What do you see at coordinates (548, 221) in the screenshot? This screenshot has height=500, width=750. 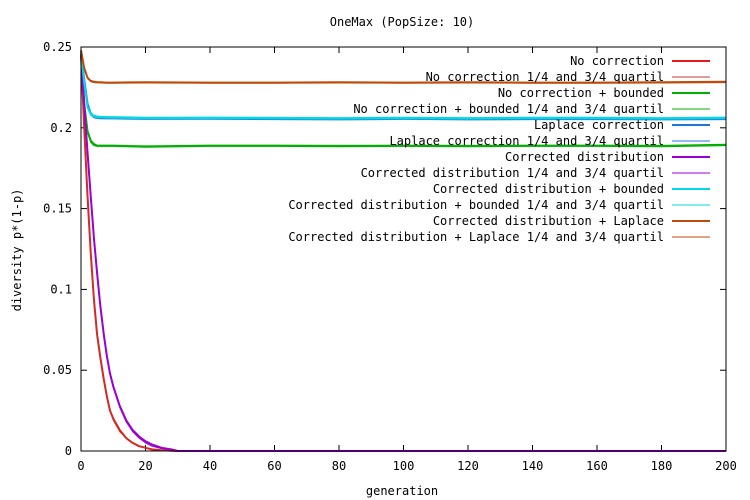 I see `legend-label: Corrected distribution + Laplace` at bounding box center [548, 221].